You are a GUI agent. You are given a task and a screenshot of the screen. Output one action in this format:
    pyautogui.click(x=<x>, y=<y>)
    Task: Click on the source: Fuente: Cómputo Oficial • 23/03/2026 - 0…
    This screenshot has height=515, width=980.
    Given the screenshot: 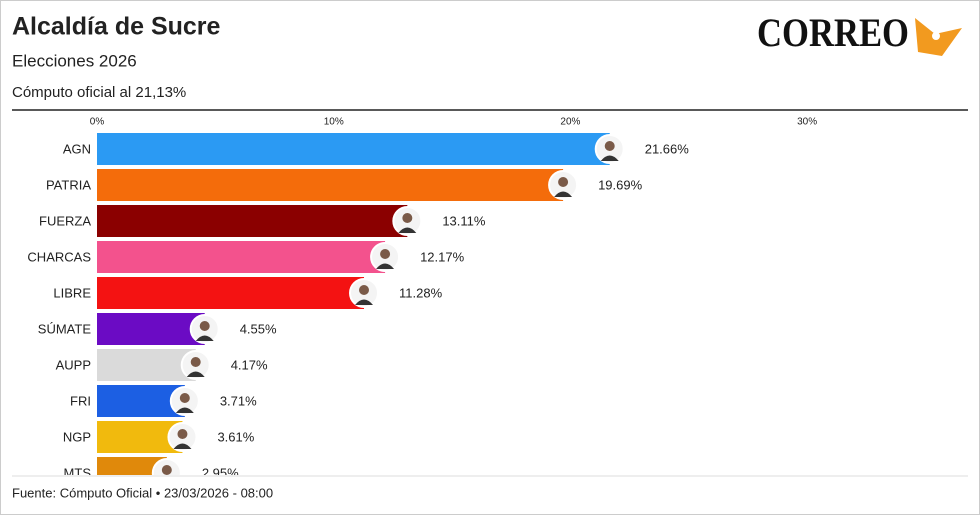 What is the action you would take?
    pyautogui.click(x=142, y=492)
    